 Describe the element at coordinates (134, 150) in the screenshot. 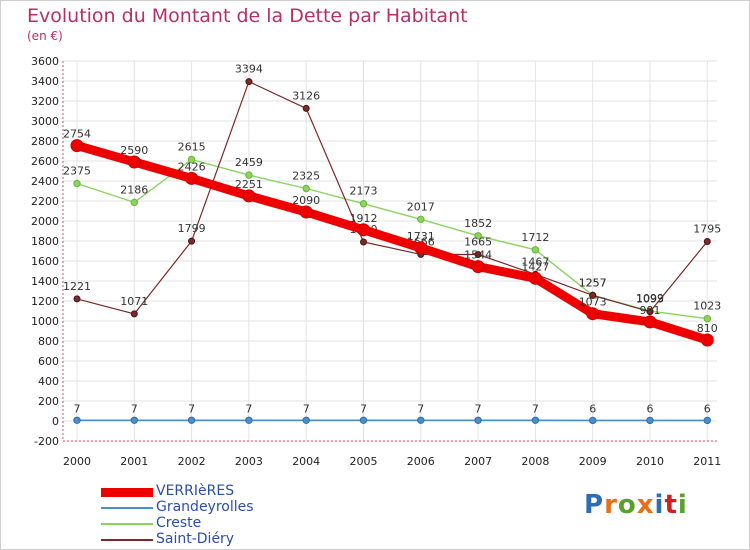

I see `data-label-verrieres: 2590` at that location.